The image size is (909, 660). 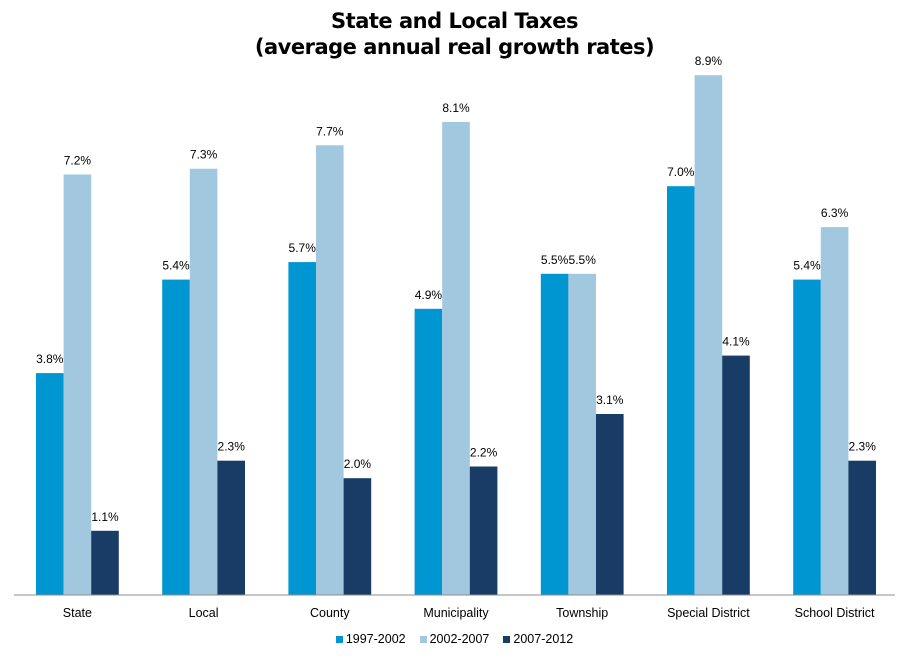 What do you see at coordinates (834, 411) in the screenshot?
I see `bar-school-district-2002-2007` at bounding box center [834, 411].